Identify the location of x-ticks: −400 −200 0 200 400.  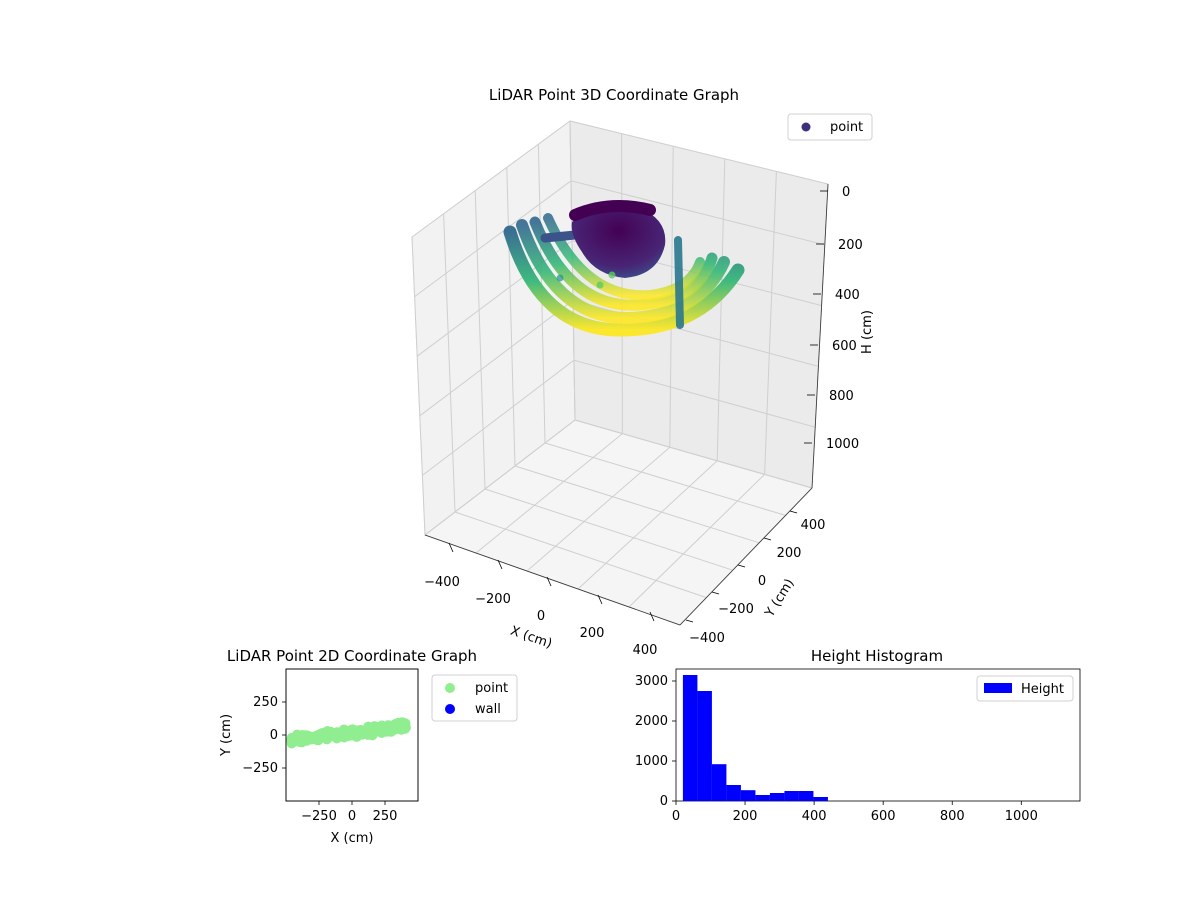
(540, 600).